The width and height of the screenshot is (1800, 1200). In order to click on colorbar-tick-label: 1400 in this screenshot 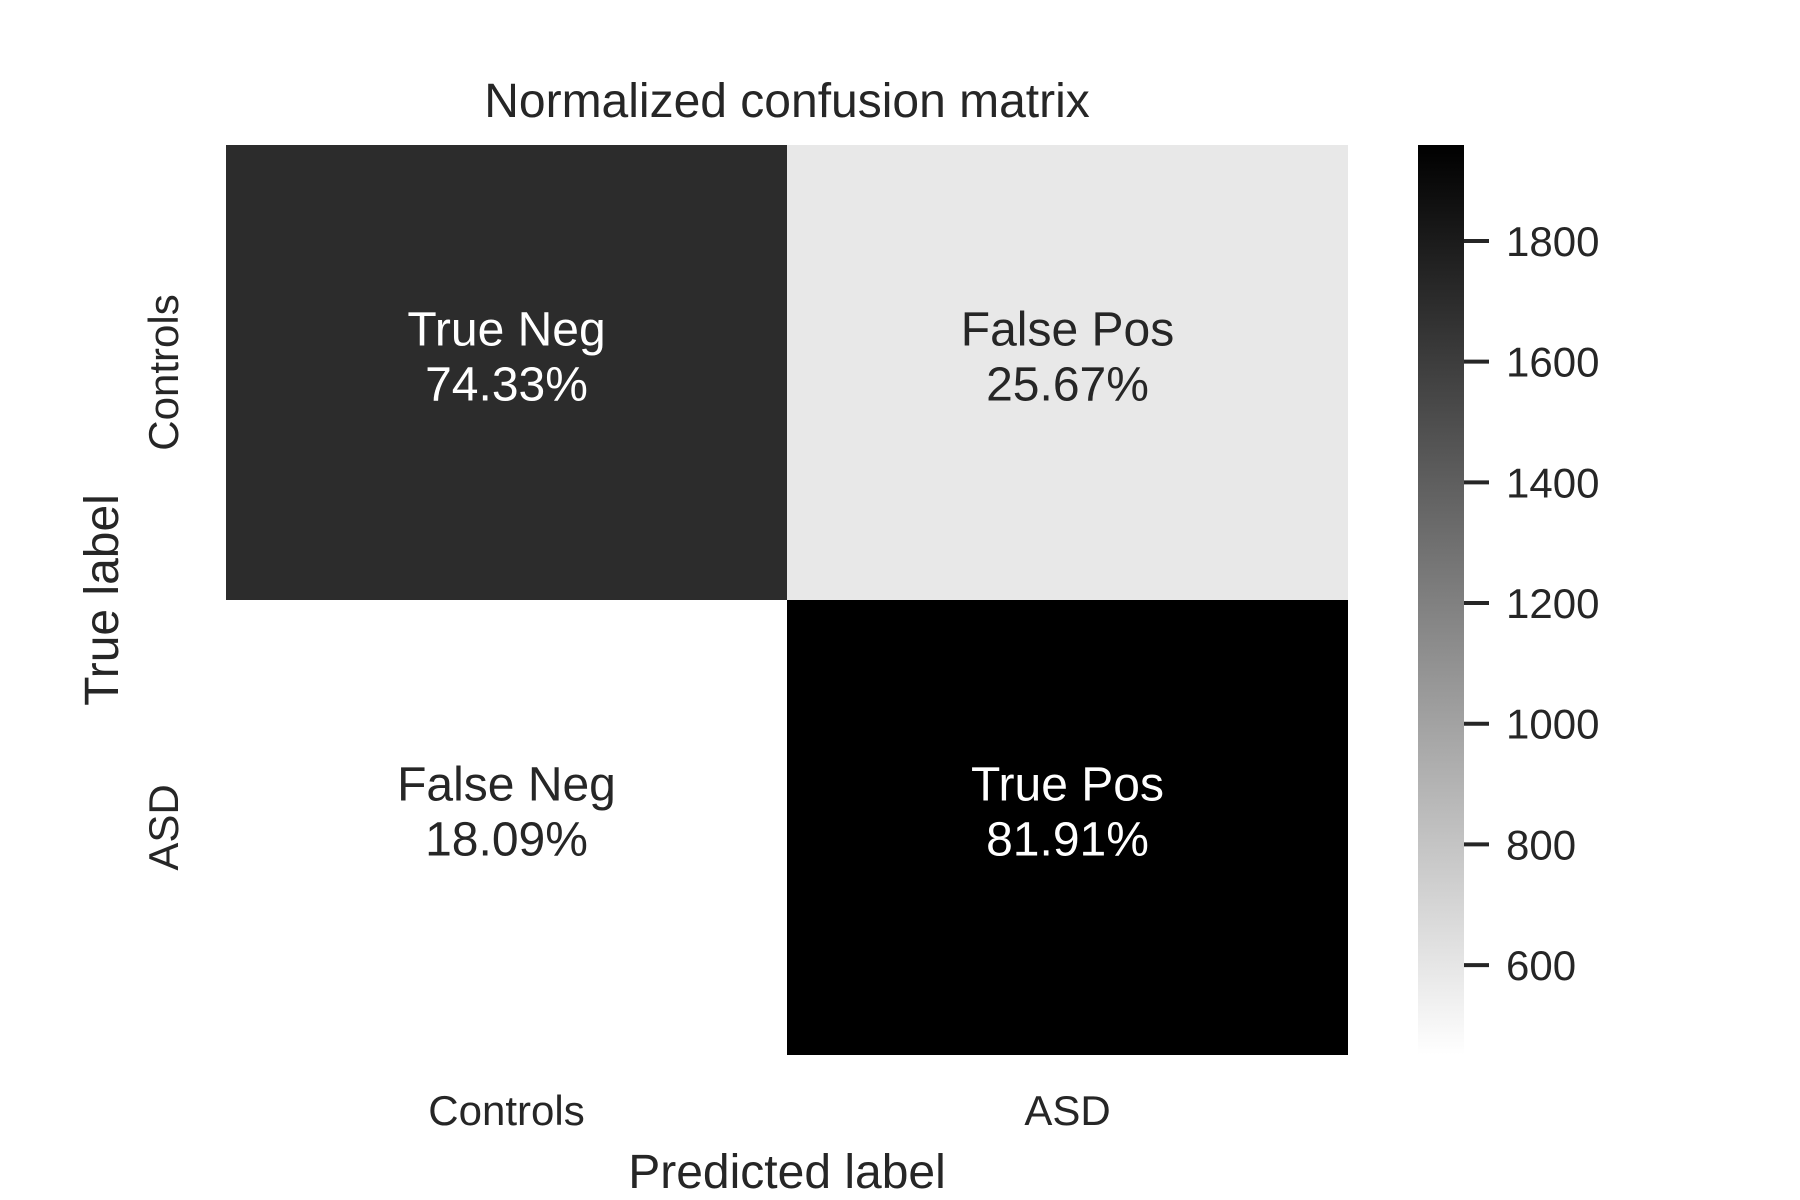, I will do `click(1552, 482)`.